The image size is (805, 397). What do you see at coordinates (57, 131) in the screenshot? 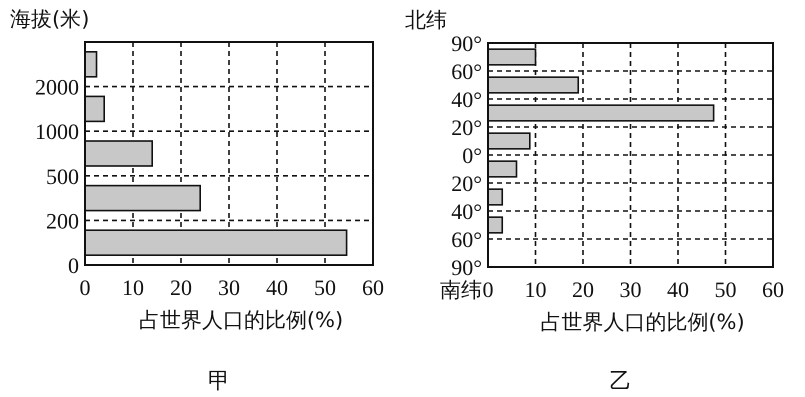
I see `text: 1000` at bounding box center [57, 131].